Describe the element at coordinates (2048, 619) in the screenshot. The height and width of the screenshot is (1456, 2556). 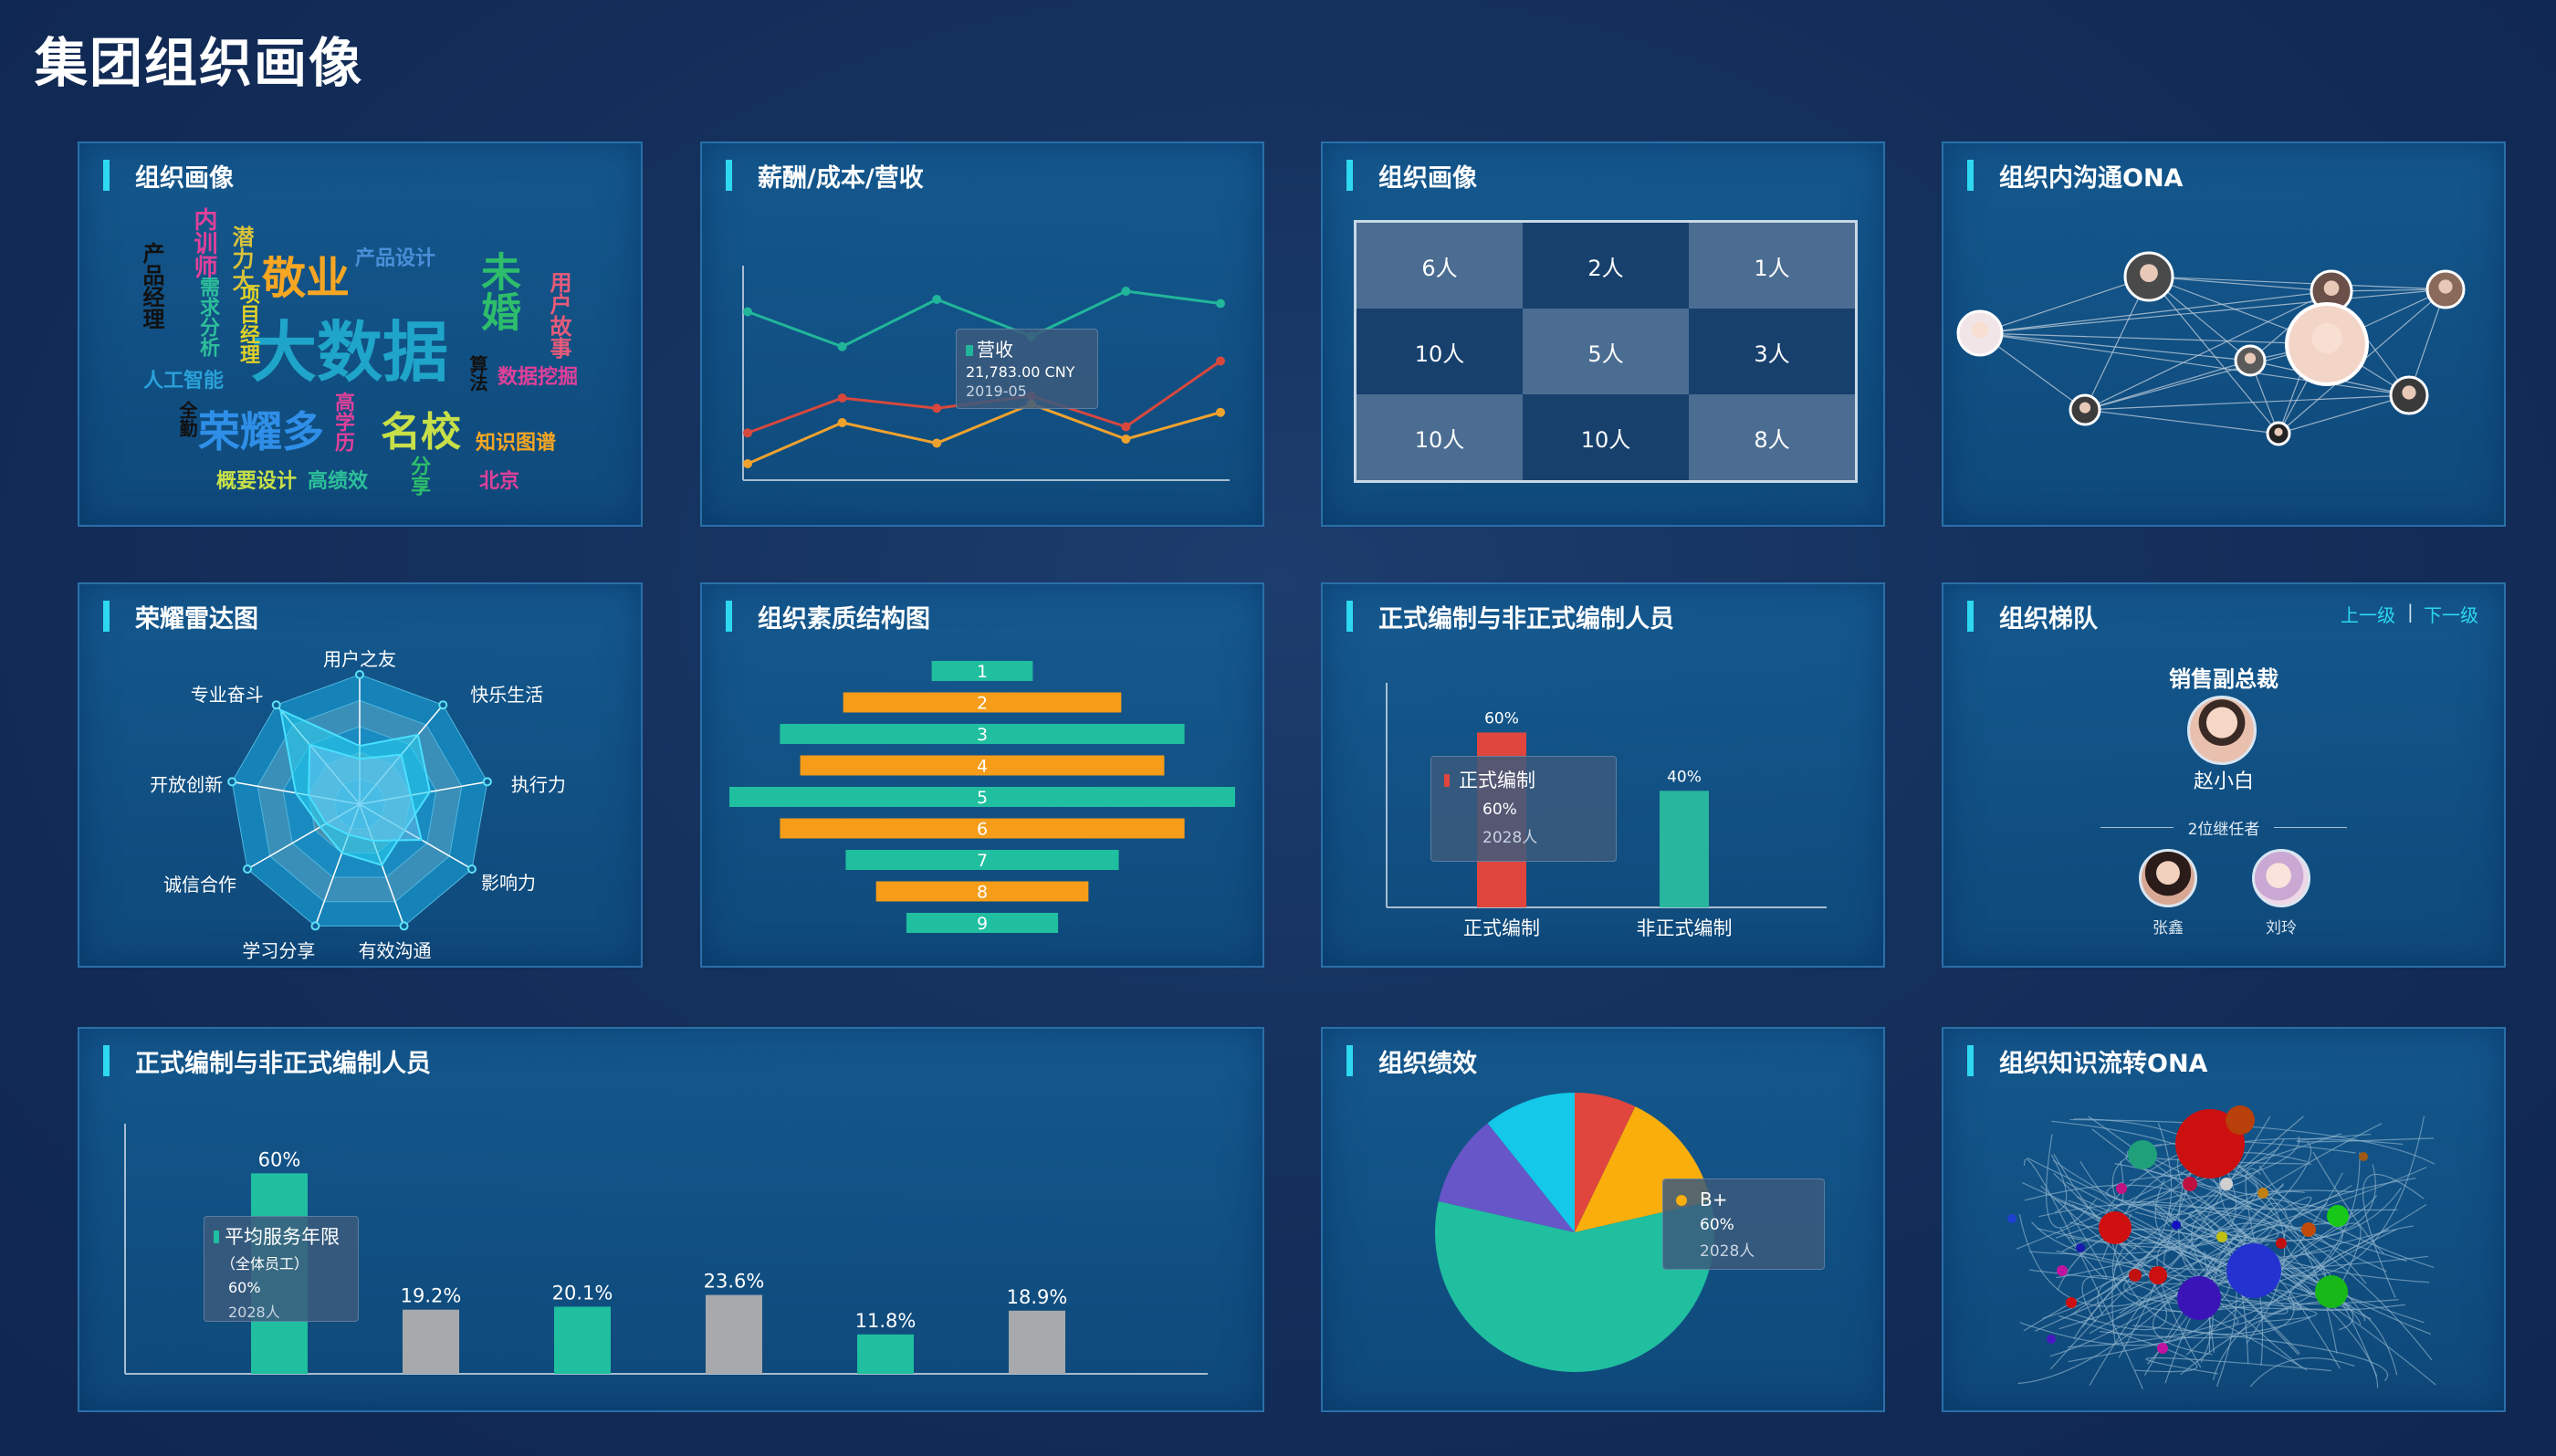
I see `panel-title: 组织梯队` at that location.